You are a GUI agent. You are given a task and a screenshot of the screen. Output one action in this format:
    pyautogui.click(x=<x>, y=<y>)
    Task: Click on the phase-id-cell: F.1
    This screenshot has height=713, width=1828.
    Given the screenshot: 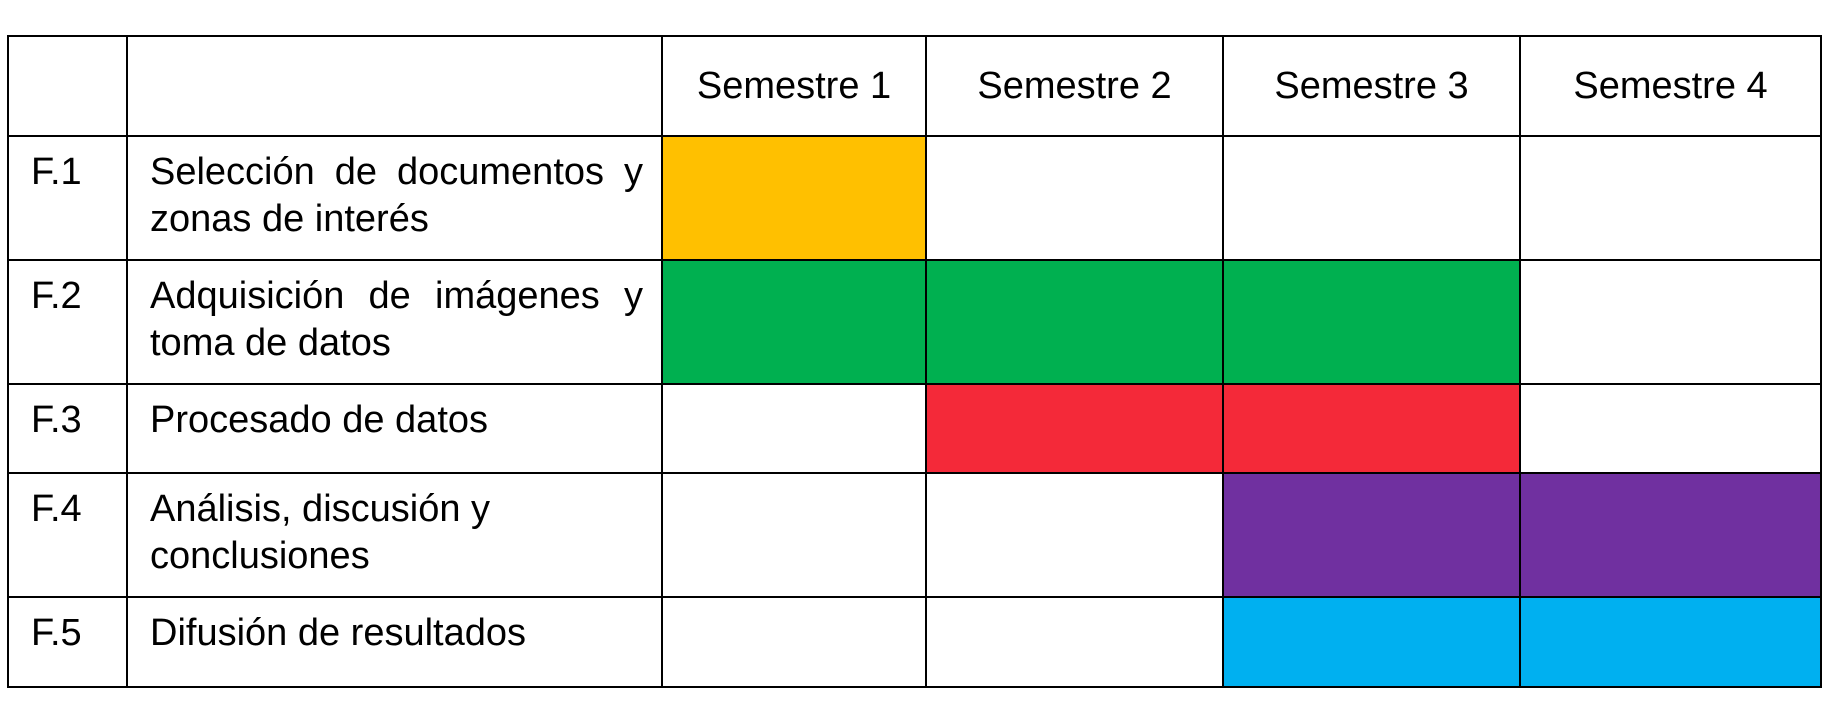 What is the action you would take?
    pyautogui.click(x=67, y=198)
    